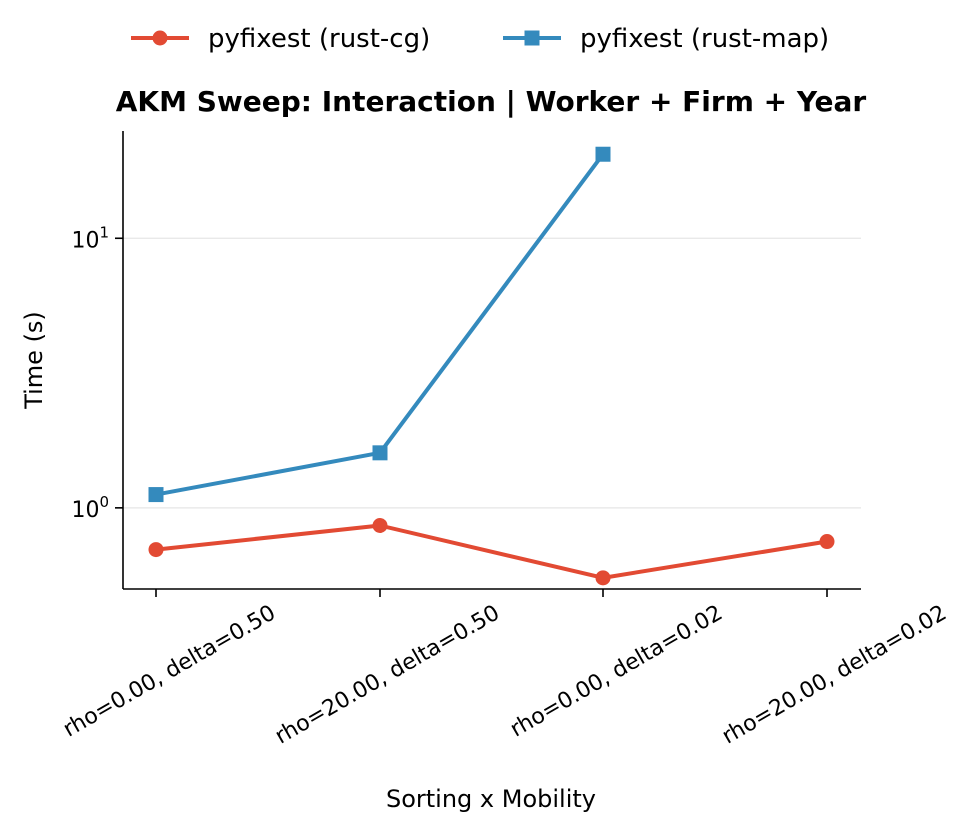  Describe the element at coordinates (387, 675) in the screenshot. I see `x-tick-label: rho=20.00, delta=0.50` at that location.